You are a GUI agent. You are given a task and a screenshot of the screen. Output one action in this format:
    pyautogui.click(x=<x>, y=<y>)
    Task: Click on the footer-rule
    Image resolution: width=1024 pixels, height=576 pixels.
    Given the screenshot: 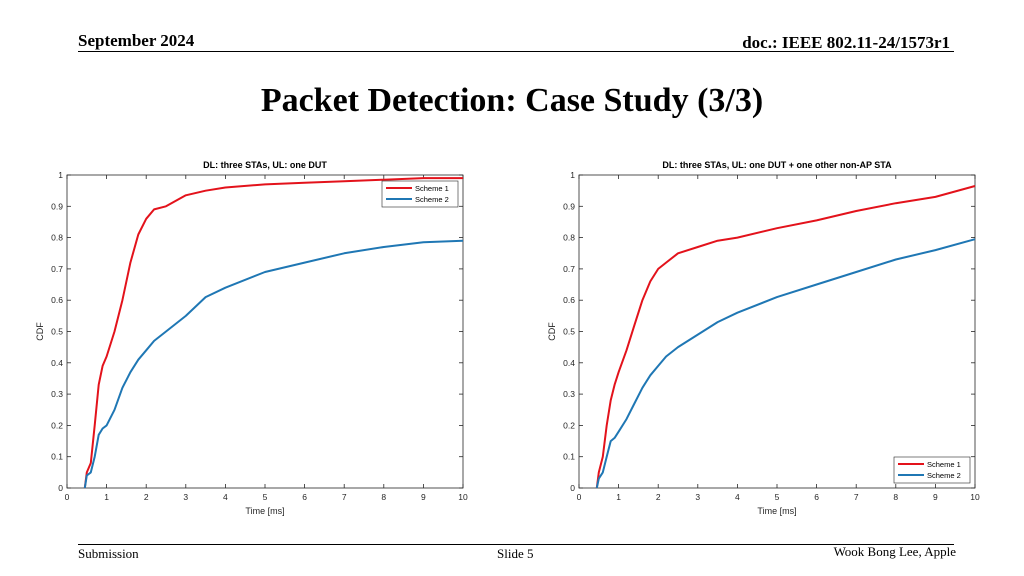 What is the action you would take?
    pyautogui.click(x=516, y=544)
    